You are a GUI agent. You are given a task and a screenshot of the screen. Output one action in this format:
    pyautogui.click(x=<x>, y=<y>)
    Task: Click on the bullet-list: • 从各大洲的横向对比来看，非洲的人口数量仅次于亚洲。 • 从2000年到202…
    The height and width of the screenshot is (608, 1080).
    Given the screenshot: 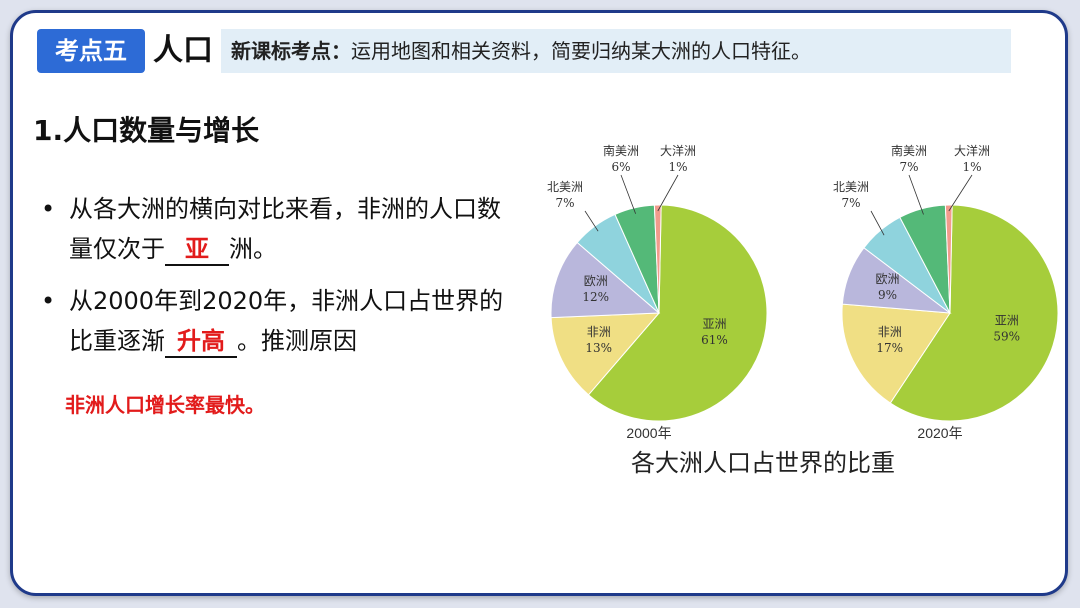 What is the action you would take?
    pyautogui.click(x=270, y=281)
    